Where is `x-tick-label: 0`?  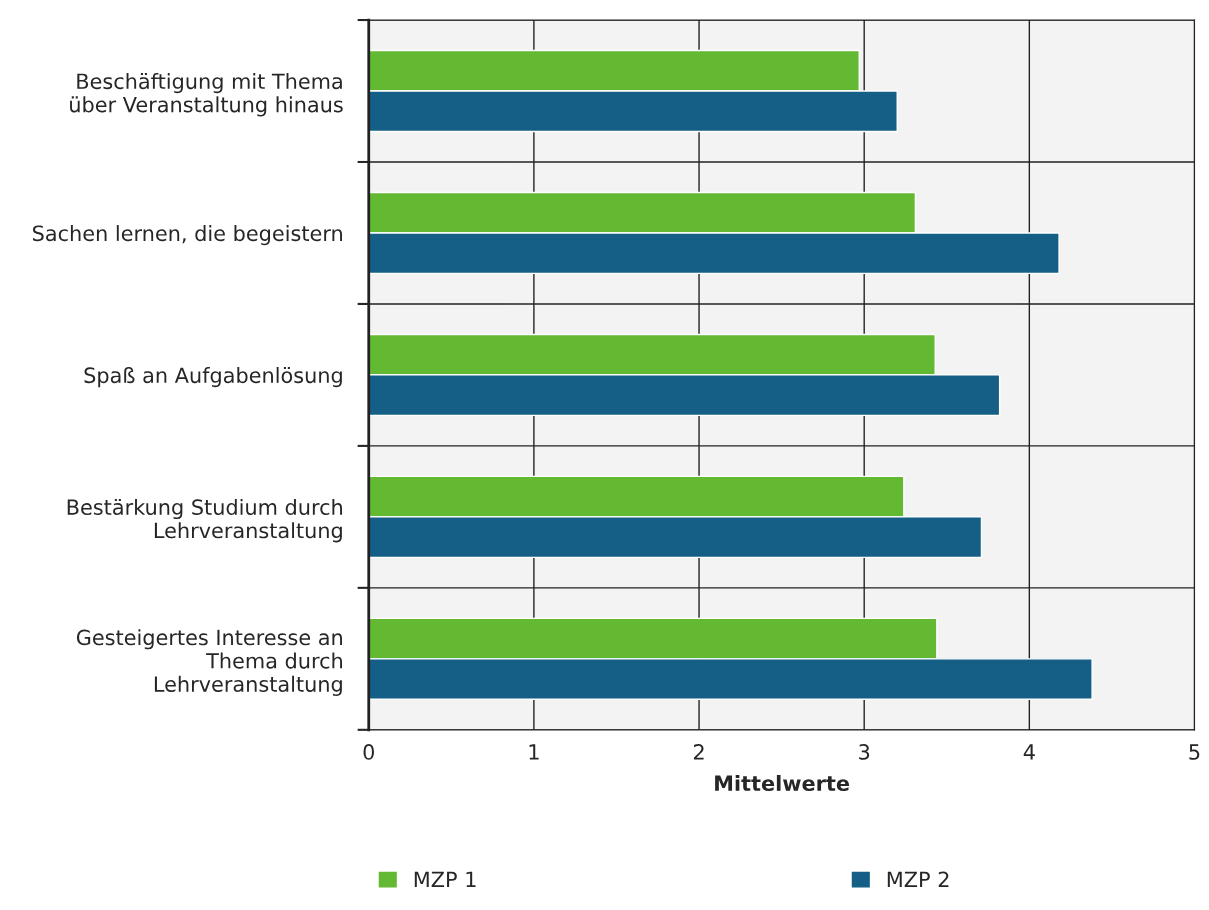
x-tick-label: 0 is located at coordinates (368, 752).